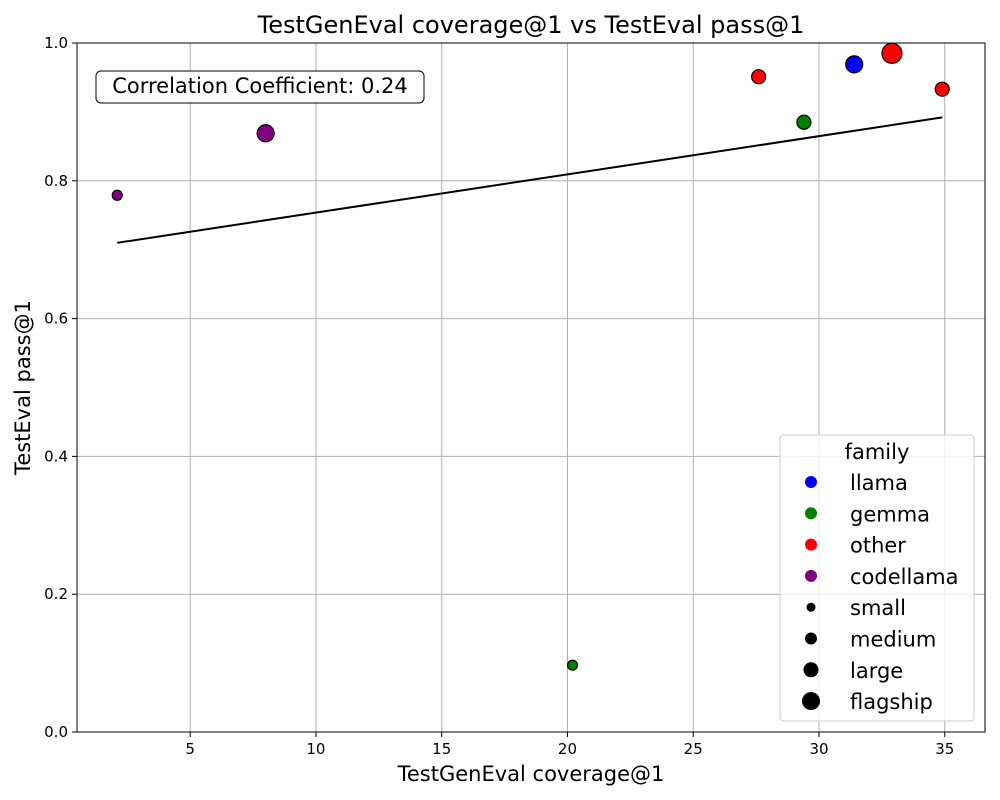 The width and height of the screenshot is (1000, 800). I want to click on annotation-box, so click(260, 87).